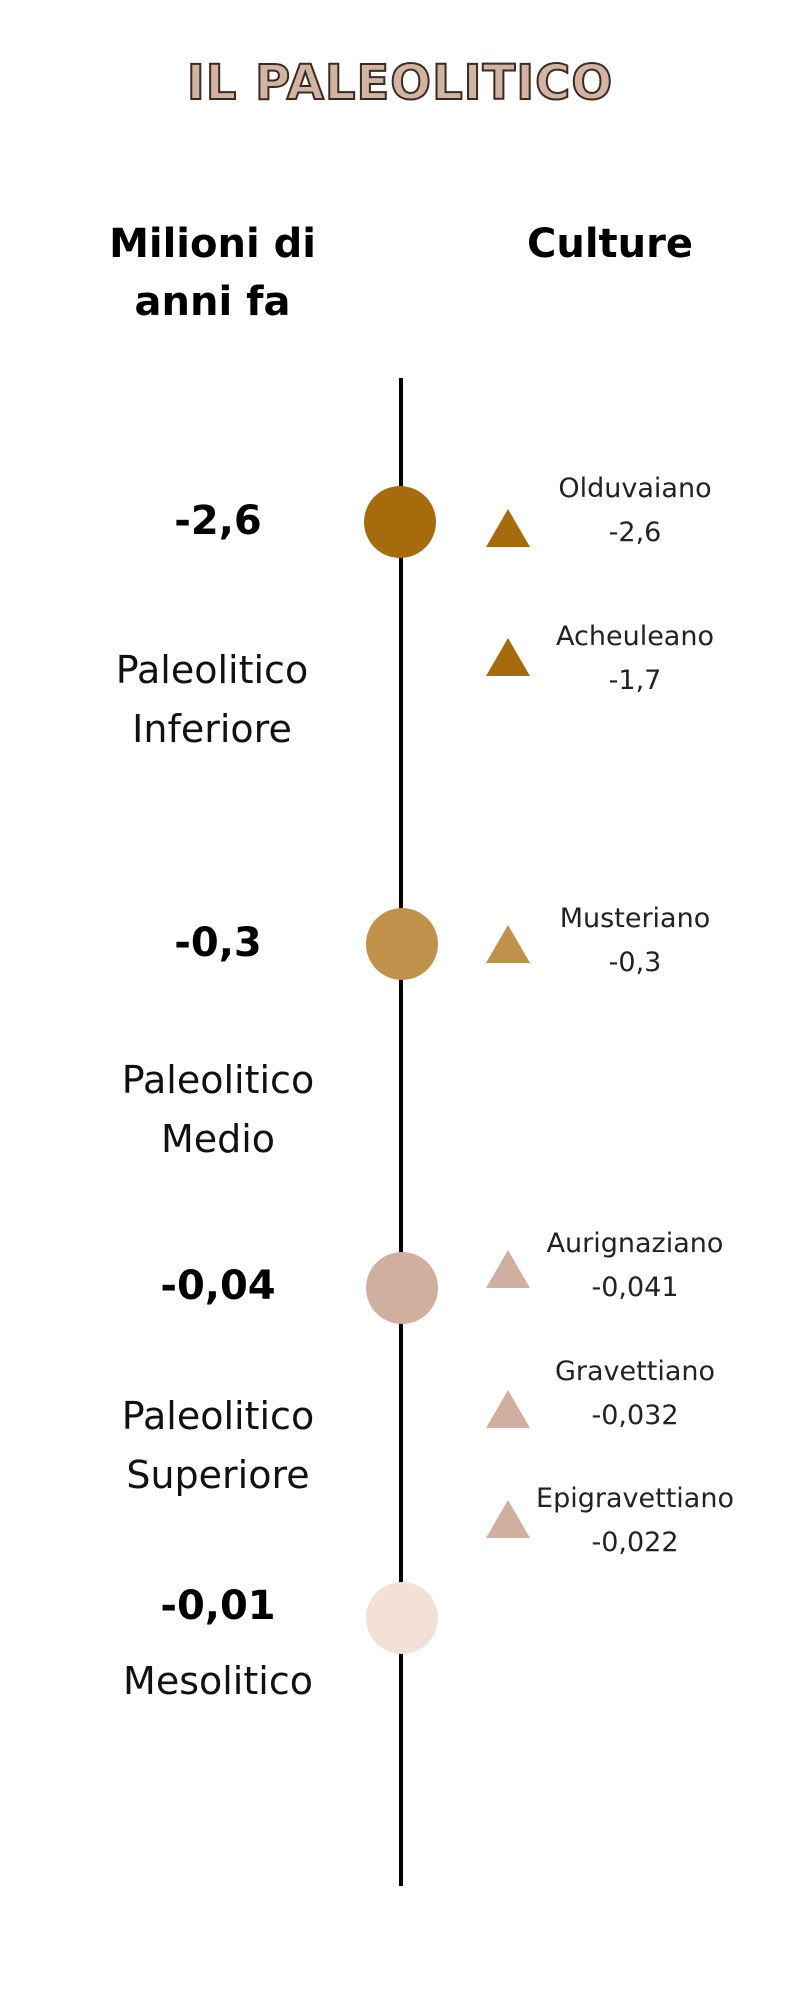  I want to click on date-label: -0,3, so click(218, 943).